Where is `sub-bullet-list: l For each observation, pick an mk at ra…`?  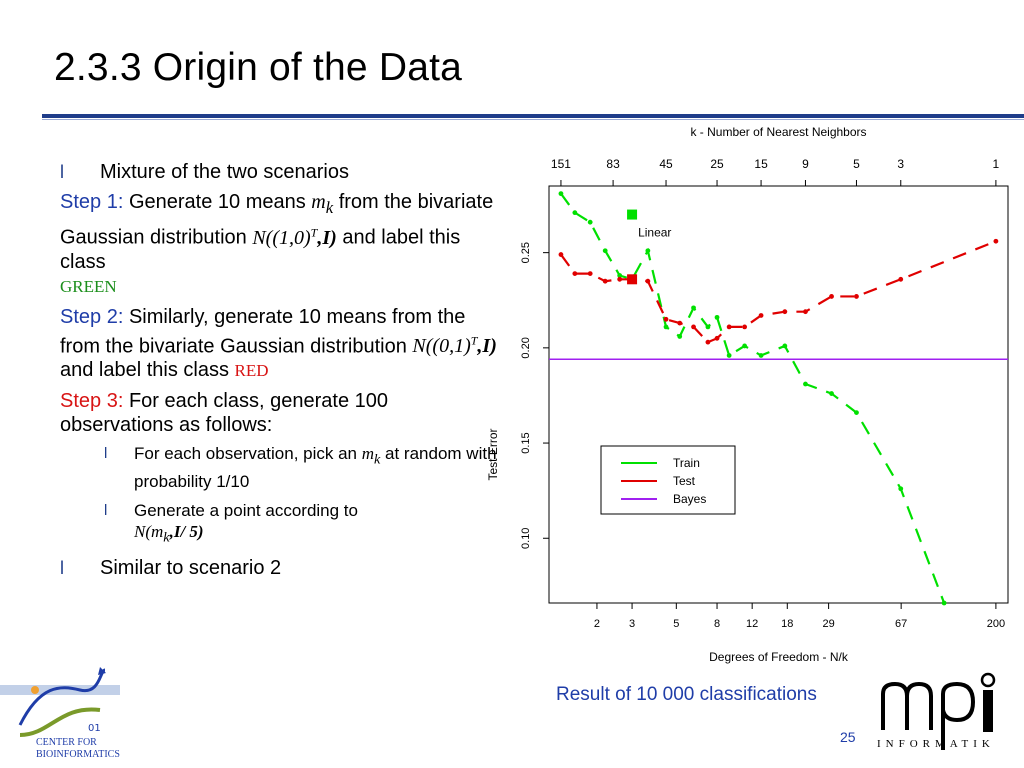 sub-bullet-list: l For each observation, pick an mk at ra… is located at coordinates (280, 495).